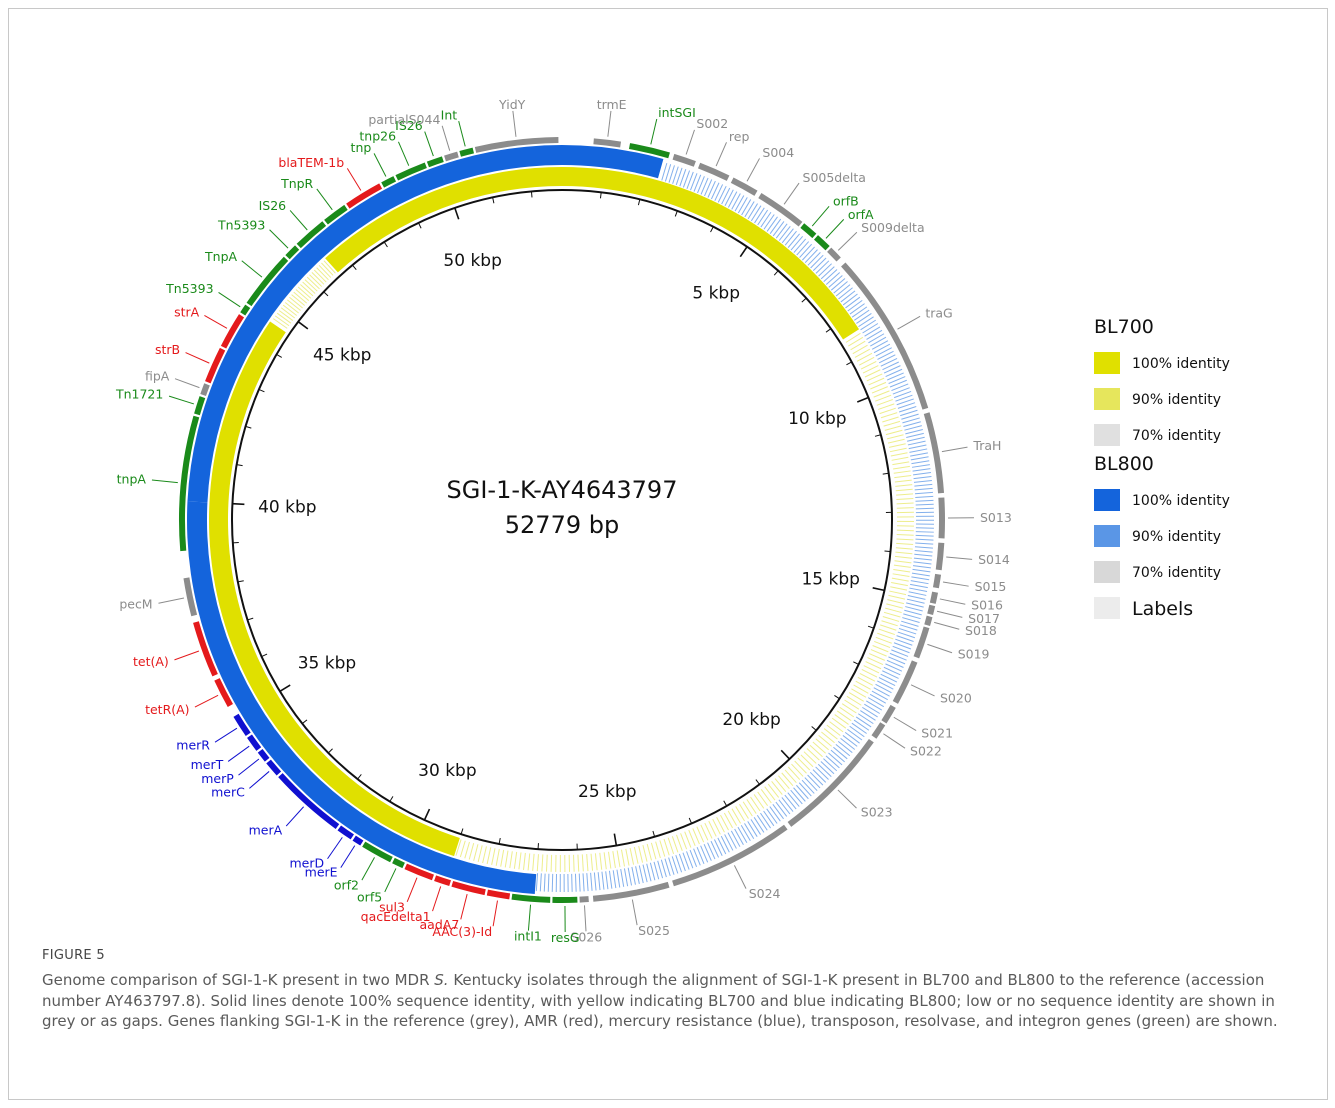 The width and height of the screenshot is (1335, 1108). What do you see at coordinates (217, 778) in the screenshot?
I see `gene-label: merP` at bounding box center [217, 778].